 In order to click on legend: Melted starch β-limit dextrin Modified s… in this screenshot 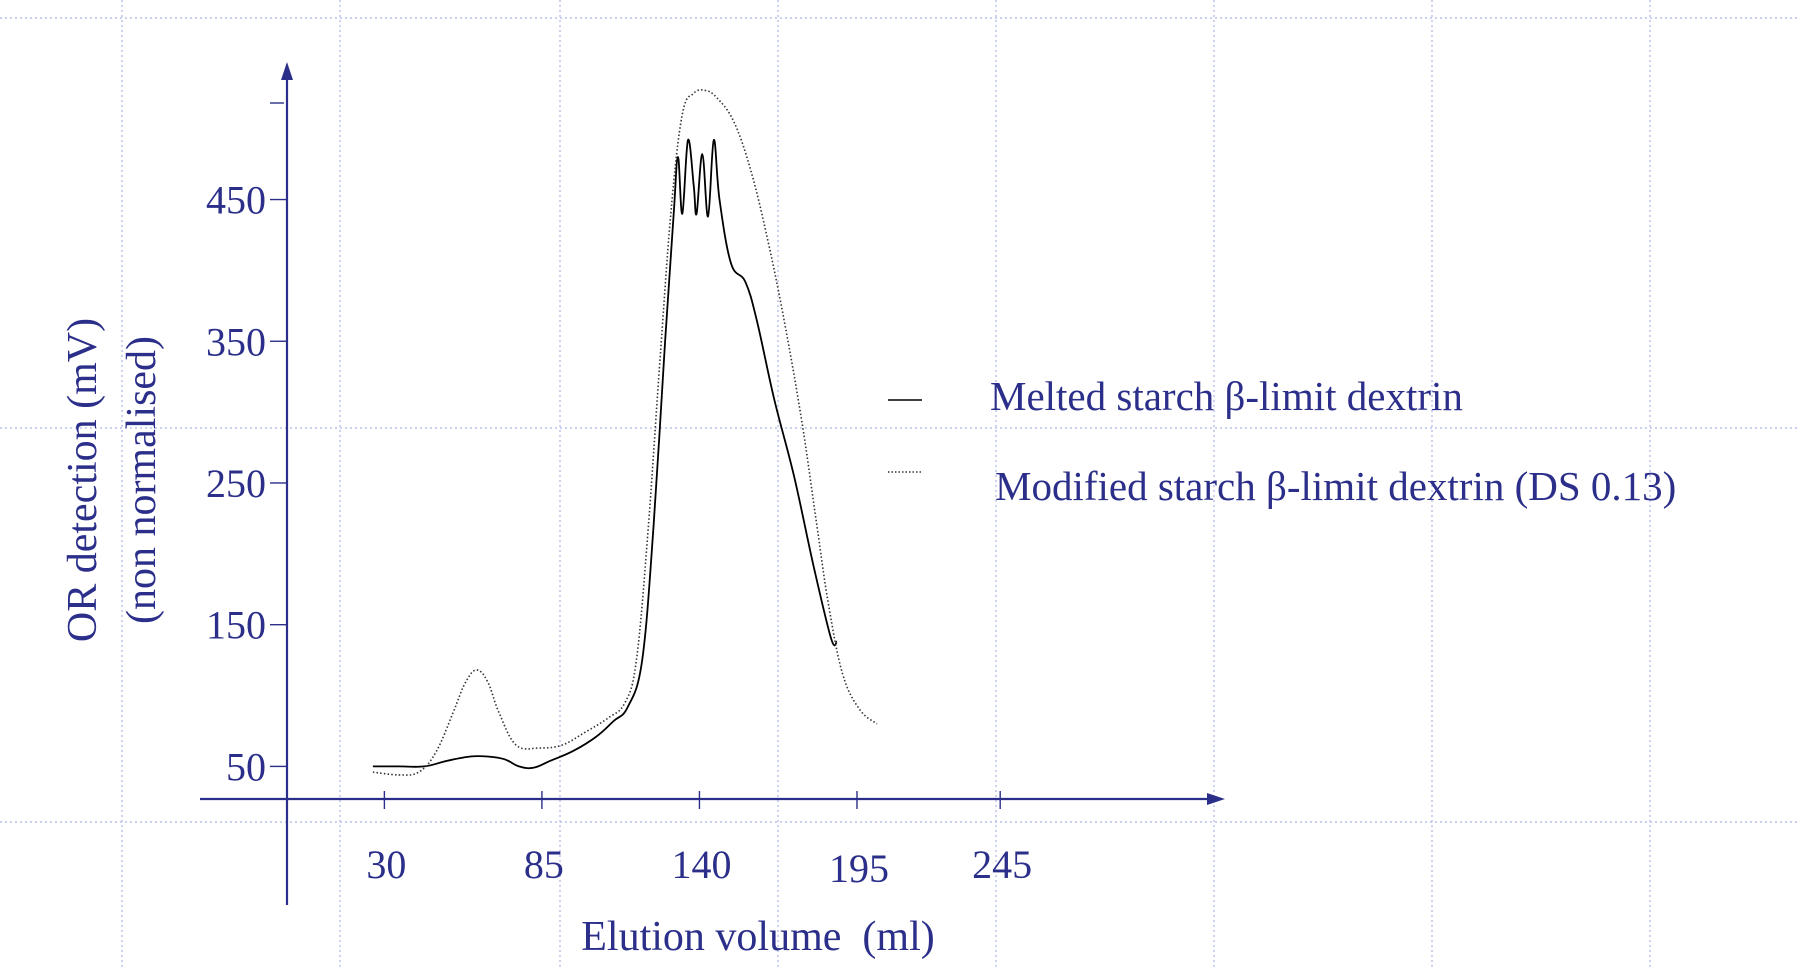, I will do `click(1282, 441)`.